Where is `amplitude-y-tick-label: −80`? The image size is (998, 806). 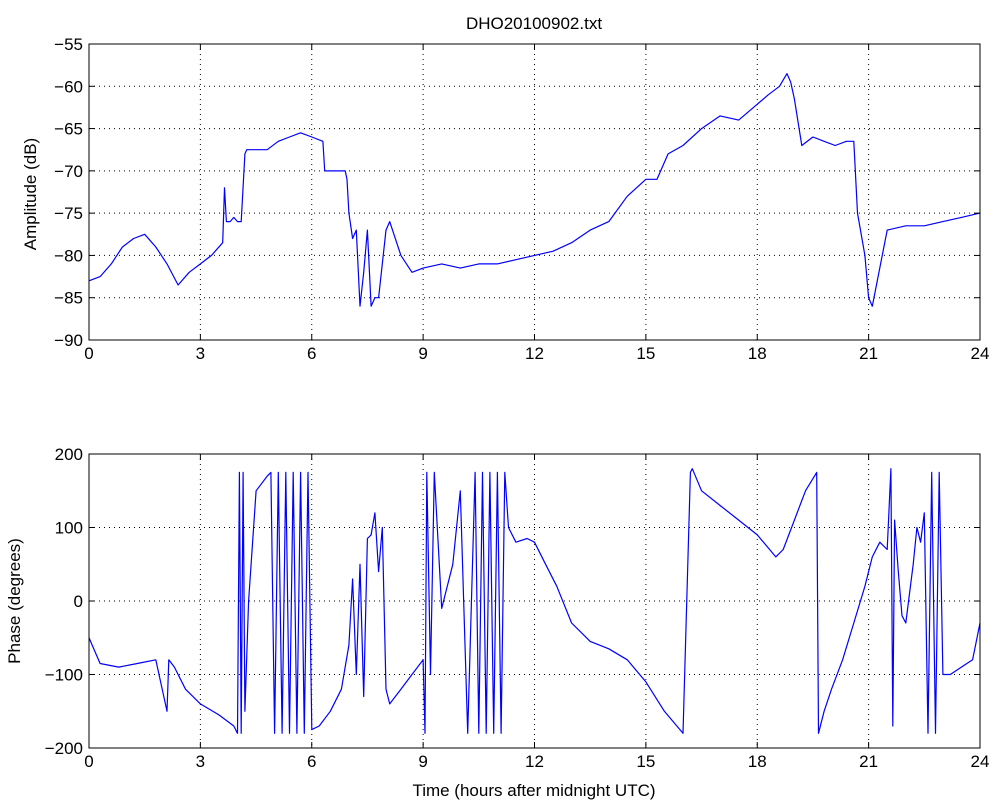
amplitude-y-tick-label: −80 is located at coordinates (68, 255).